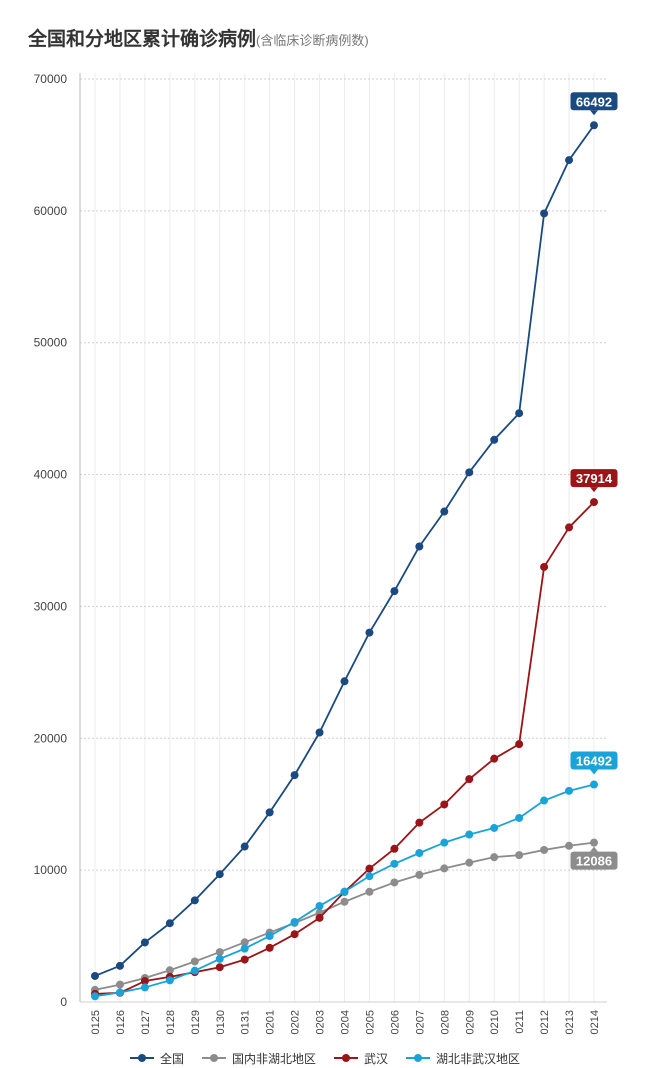 The width and height of the screenshot is (650, 1068). Describe the element at coordinates (445, 1022) in the screenshot. I see `x-tick-label: 0208` at that location.